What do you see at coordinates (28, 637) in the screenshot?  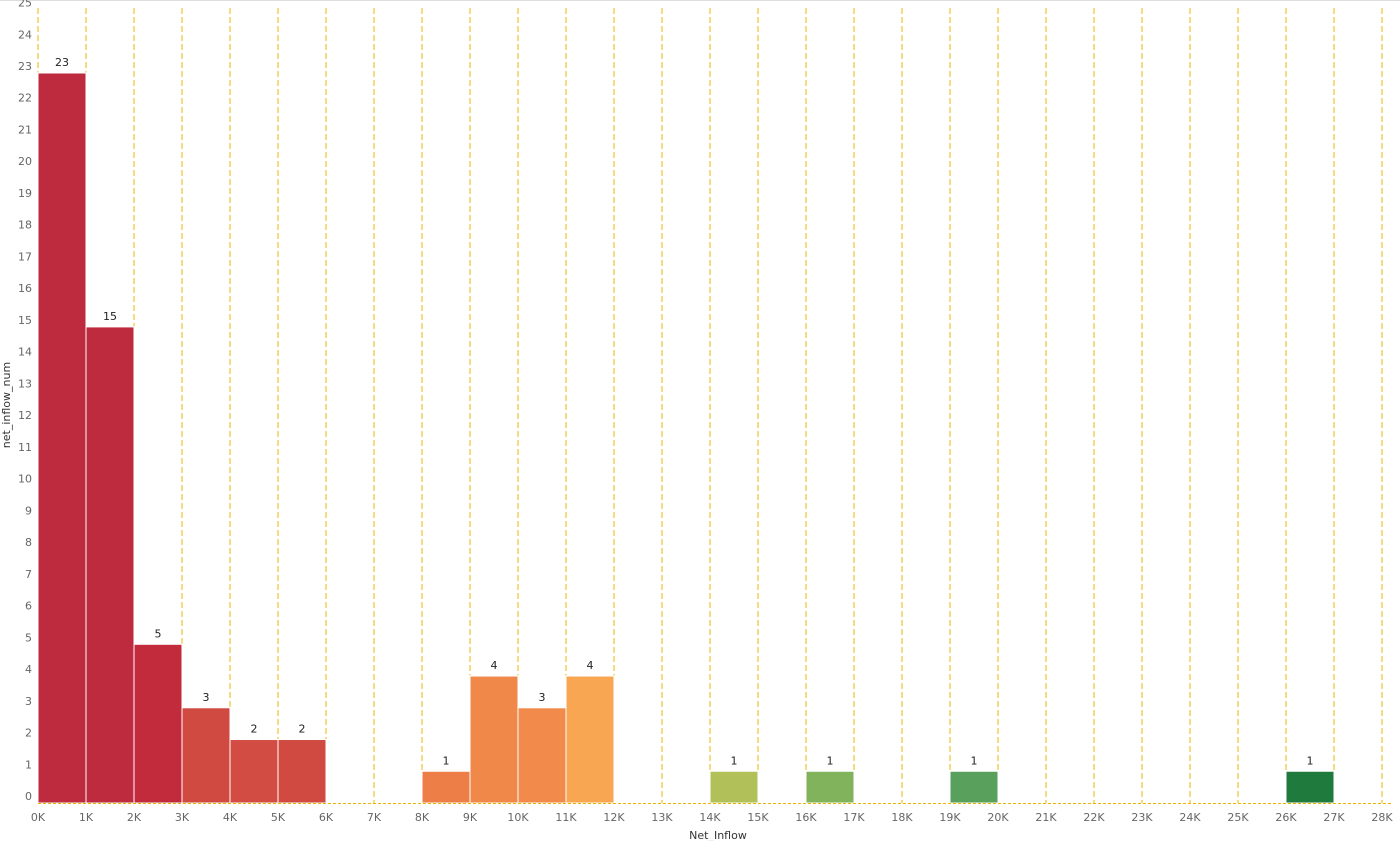 I see `y-tick-label: 5` at bounding box center [28, 637].